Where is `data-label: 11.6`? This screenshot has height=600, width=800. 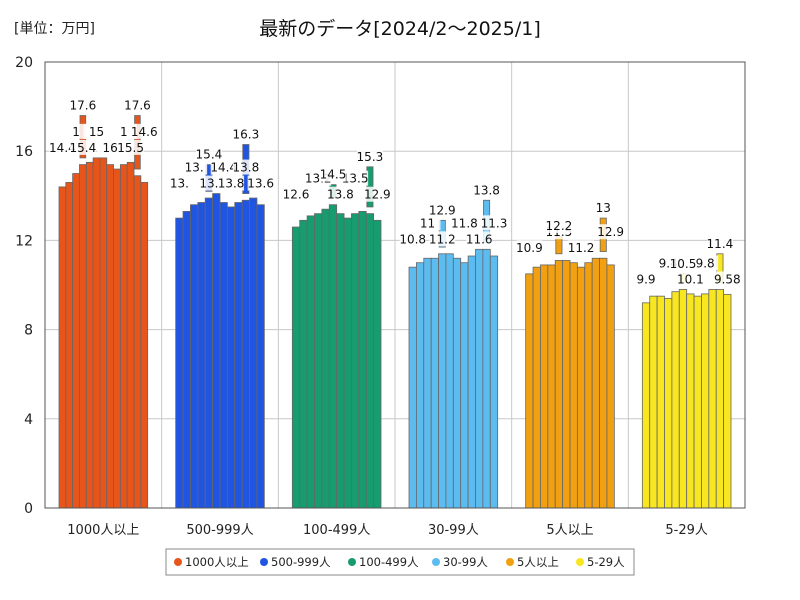 data-label: 11.6 is located at coordinates (479, 239).